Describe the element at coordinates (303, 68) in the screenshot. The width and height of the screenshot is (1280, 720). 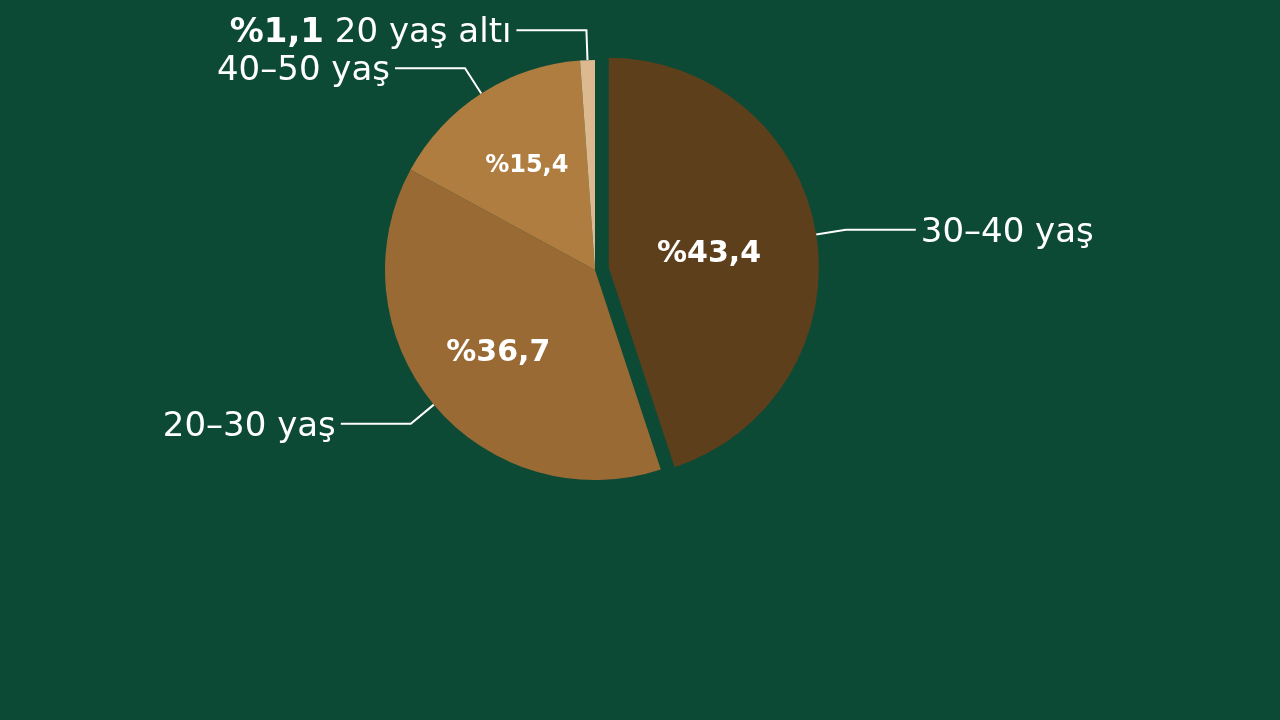
I see `slice-label: 40–50 yaş` at that location.